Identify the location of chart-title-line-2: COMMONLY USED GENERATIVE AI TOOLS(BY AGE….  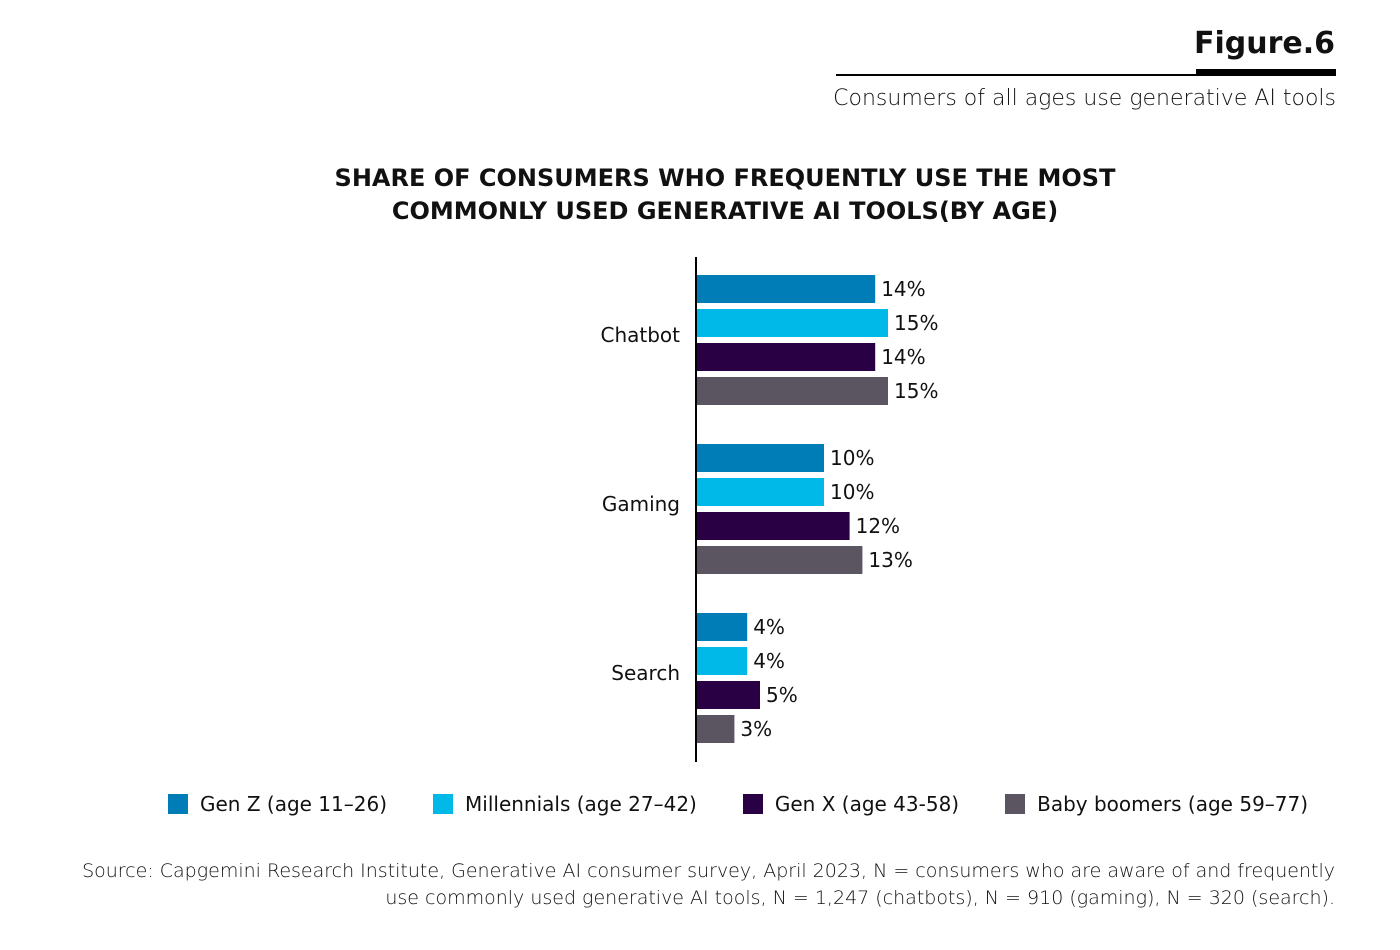
(725, 211).